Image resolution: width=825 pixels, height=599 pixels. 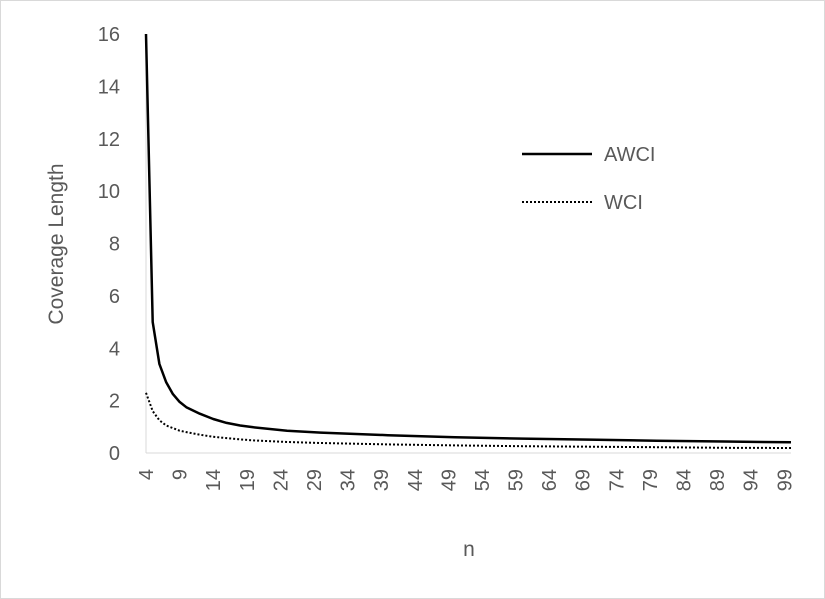 I want to click on x-tick-label: 59, so click(x=517, y=480).